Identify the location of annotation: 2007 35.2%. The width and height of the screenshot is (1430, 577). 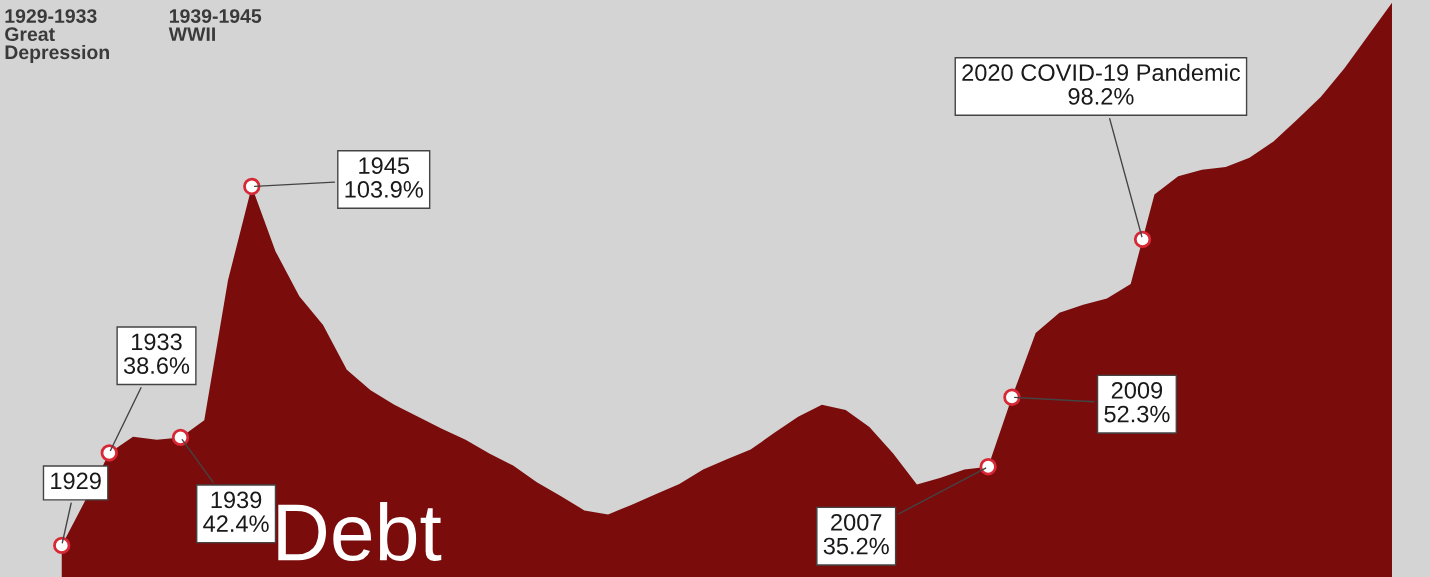
(856, 534).